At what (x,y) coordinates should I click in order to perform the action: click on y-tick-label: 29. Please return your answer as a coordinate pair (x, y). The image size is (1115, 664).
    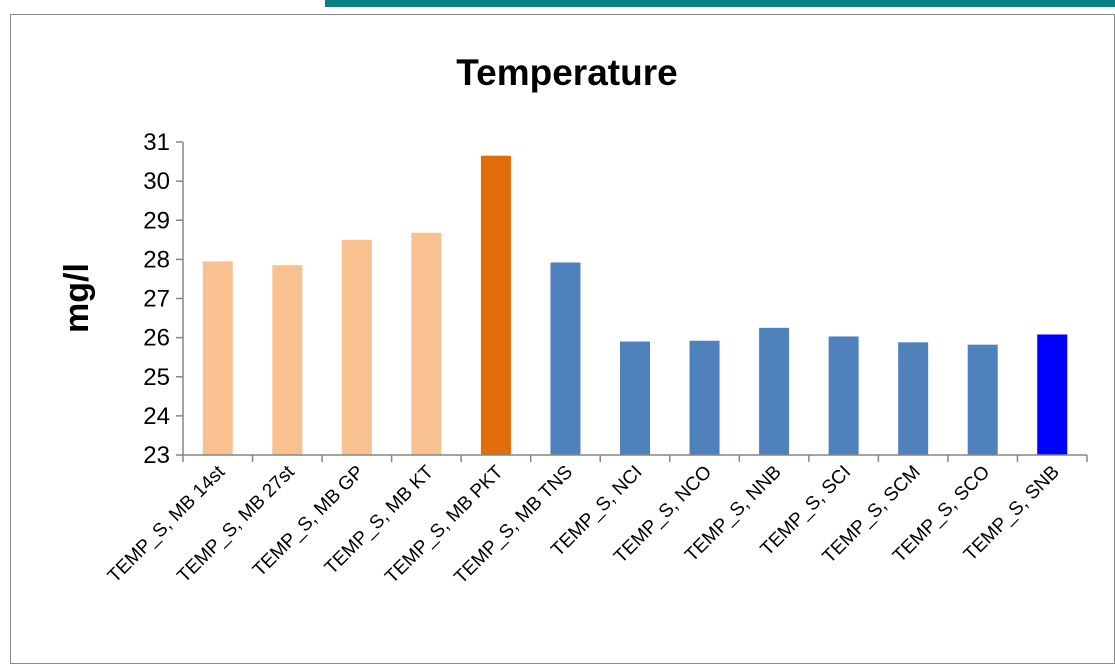
    Looking at the image, I should click on (156, 220).